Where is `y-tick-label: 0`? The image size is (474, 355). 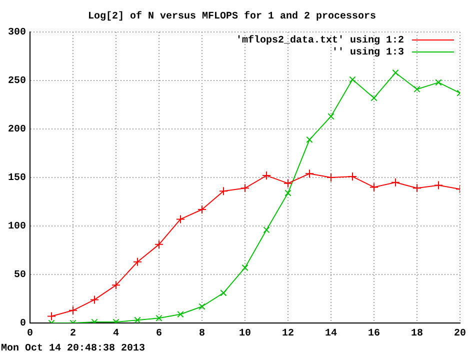 y-tick-label: 0 is located at coordinates (23, 324).